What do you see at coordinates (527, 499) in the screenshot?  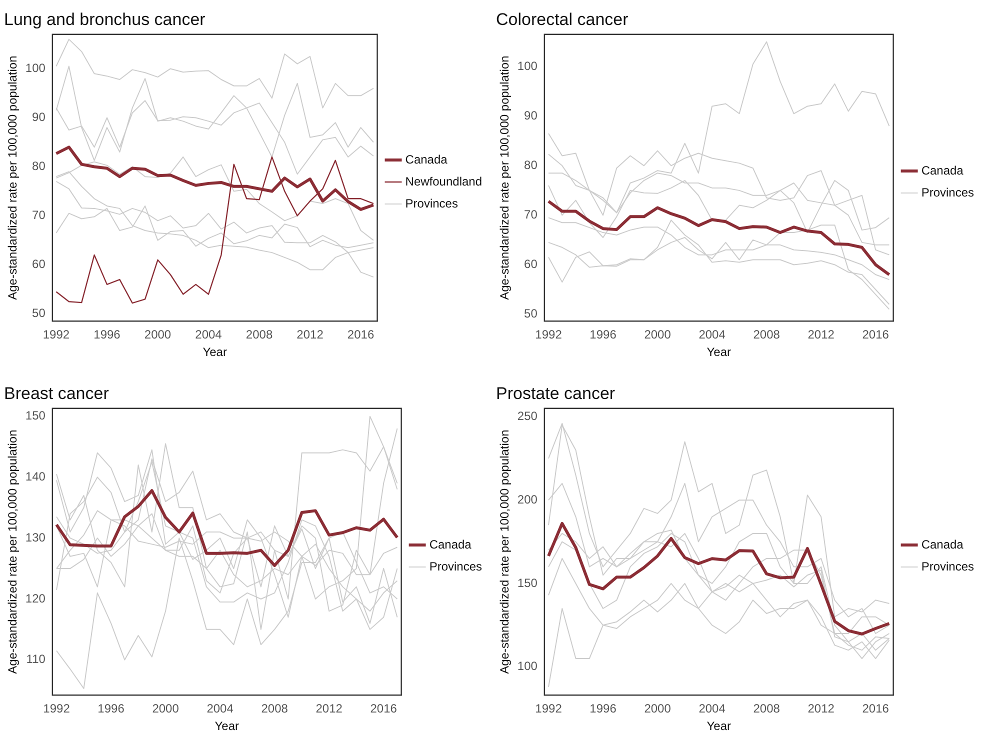 I see `y-tick-label: 200` at bounding box center [527, 499].